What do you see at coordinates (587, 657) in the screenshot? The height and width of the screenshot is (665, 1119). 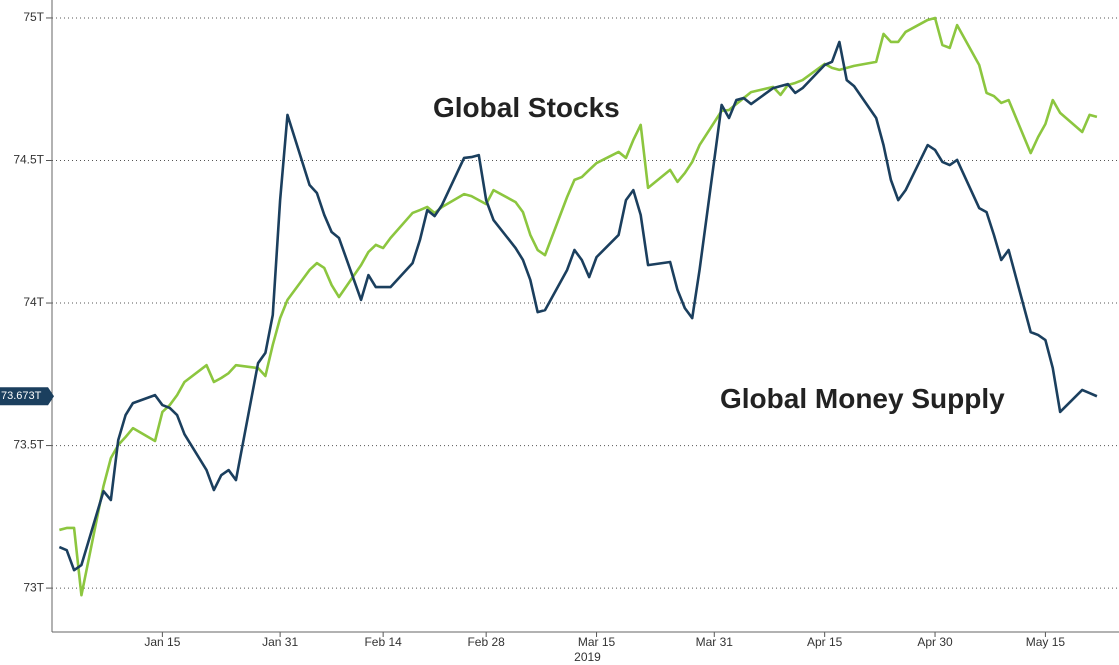 I see `x-axis-label: 2019` at bounding box center [587, 657].